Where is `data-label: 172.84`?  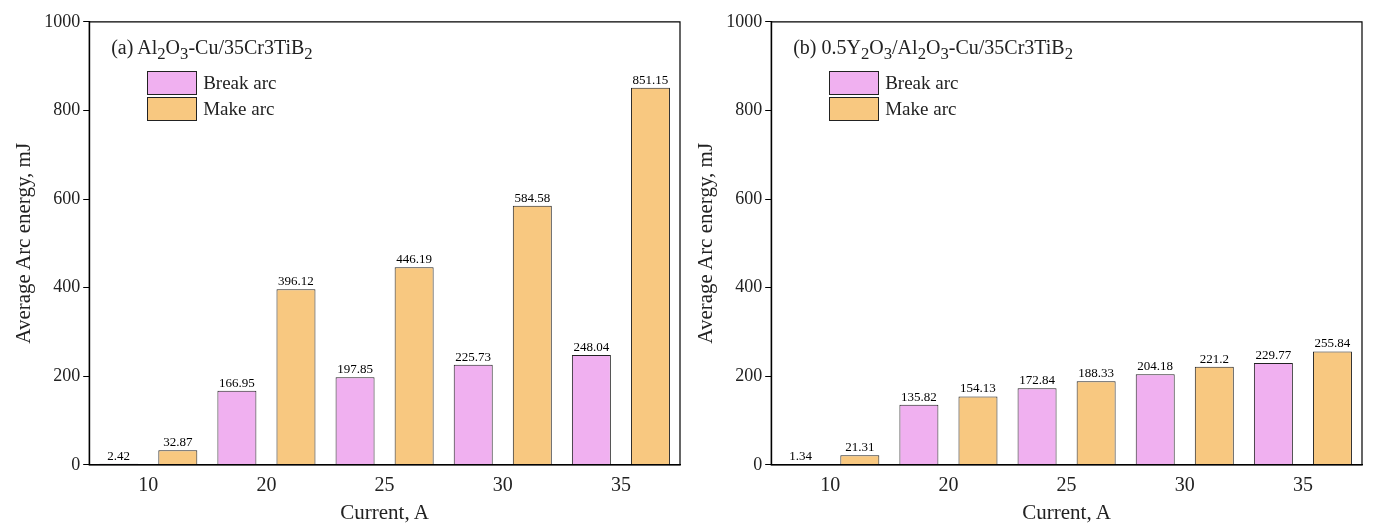 data-label: 172.84 is located at coordinates (1037, 380).